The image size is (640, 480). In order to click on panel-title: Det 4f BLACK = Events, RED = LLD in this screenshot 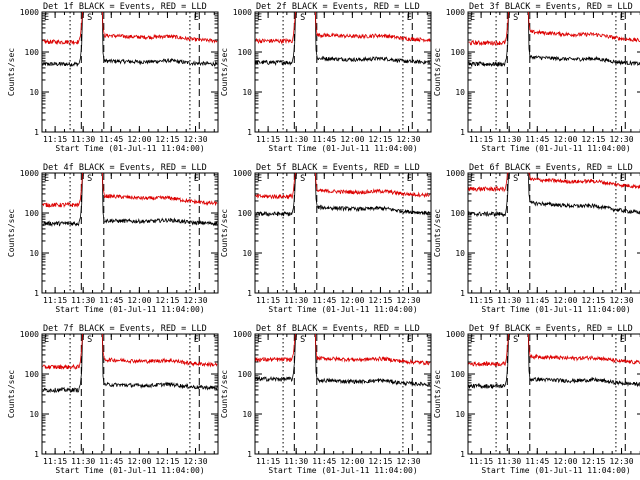, I will do `click(125, 168)`.